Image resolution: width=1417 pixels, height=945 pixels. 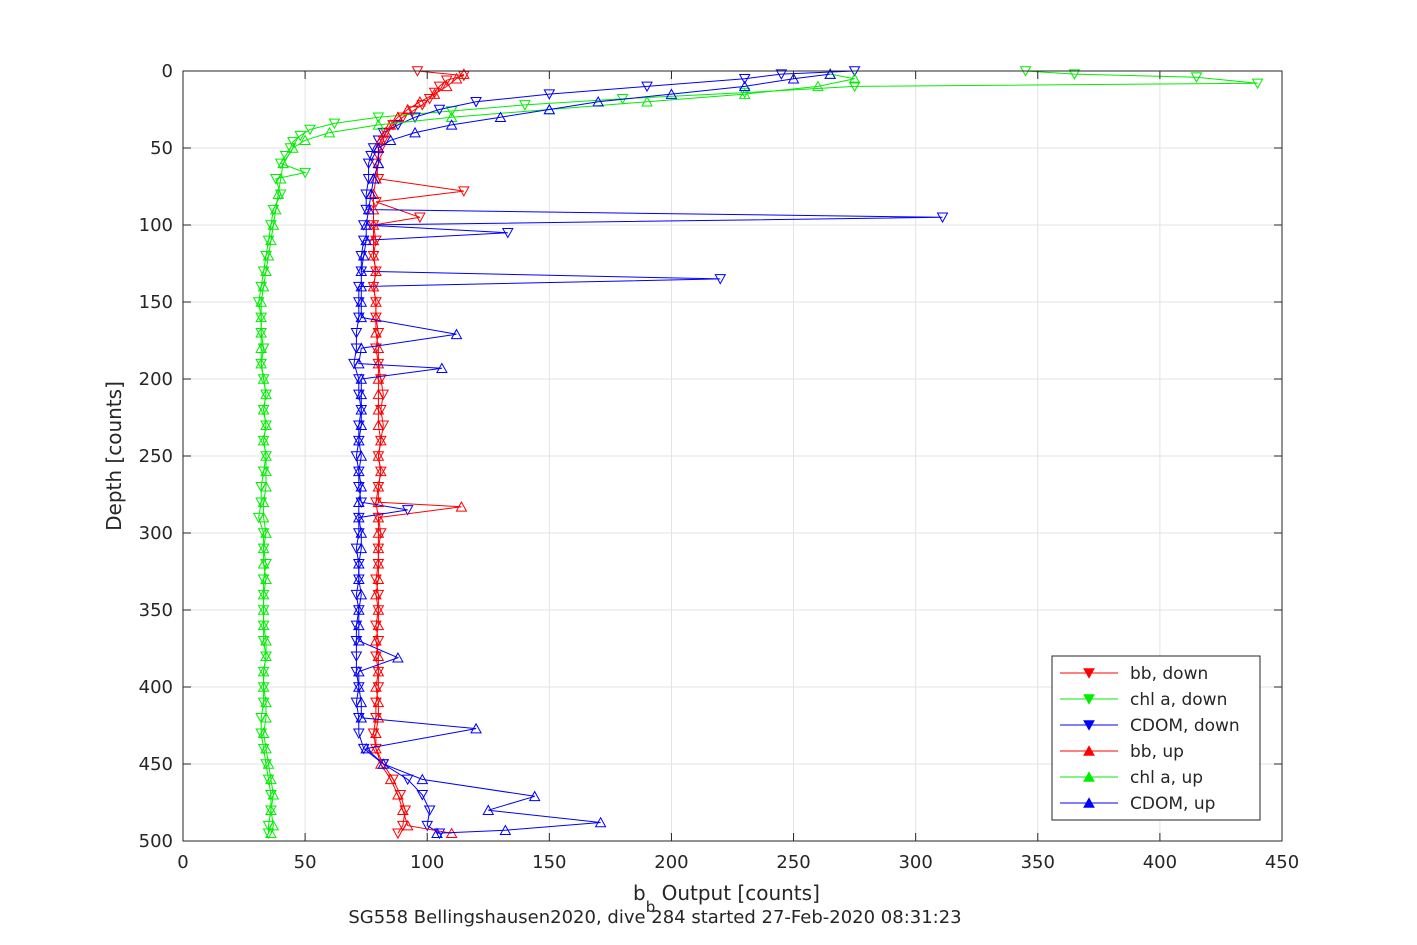 I want to click on x-tick-label: 100, so click(x=427, y=862).